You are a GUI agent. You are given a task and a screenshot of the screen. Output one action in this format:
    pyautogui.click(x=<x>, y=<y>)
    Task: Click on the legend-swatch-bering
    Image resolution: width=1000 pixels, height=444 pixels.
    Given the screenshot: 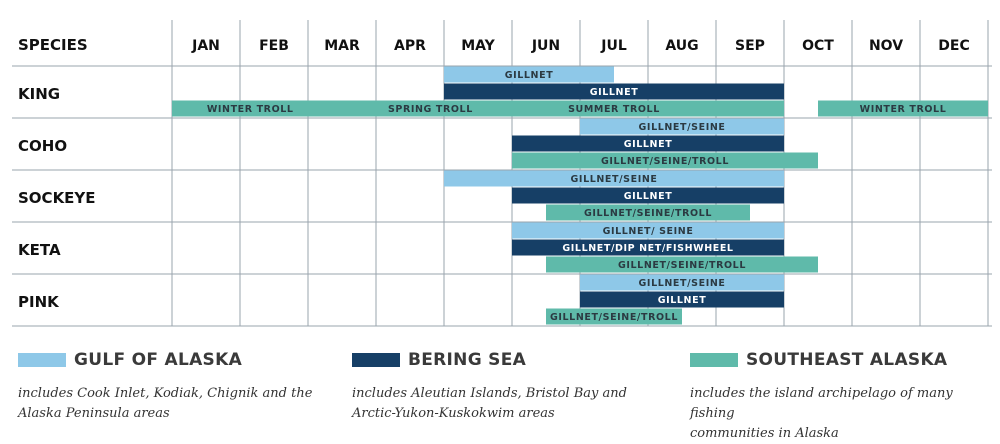 What is the action you would take?
    pyautogui.click(x=376, y=360)
    